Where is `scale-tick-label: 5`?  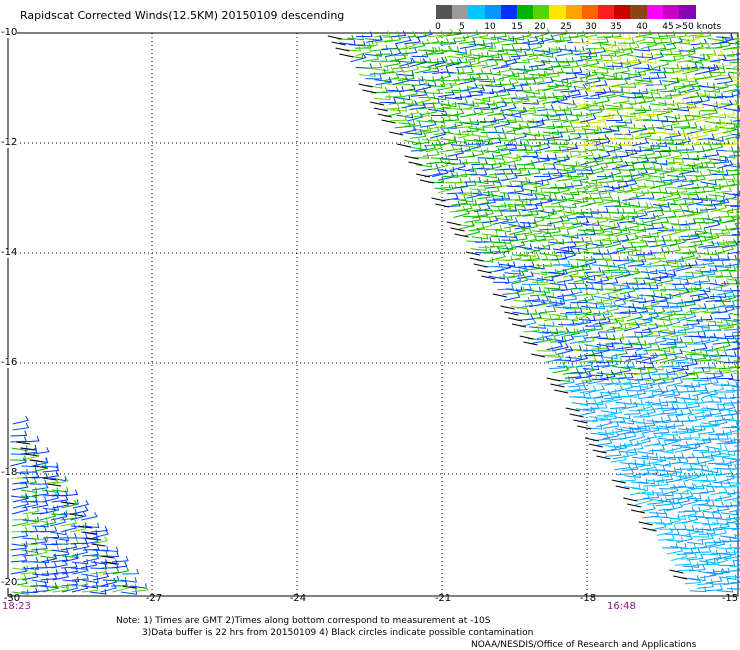
scale-tick-label: 5 is located at coordinates (462, 27).